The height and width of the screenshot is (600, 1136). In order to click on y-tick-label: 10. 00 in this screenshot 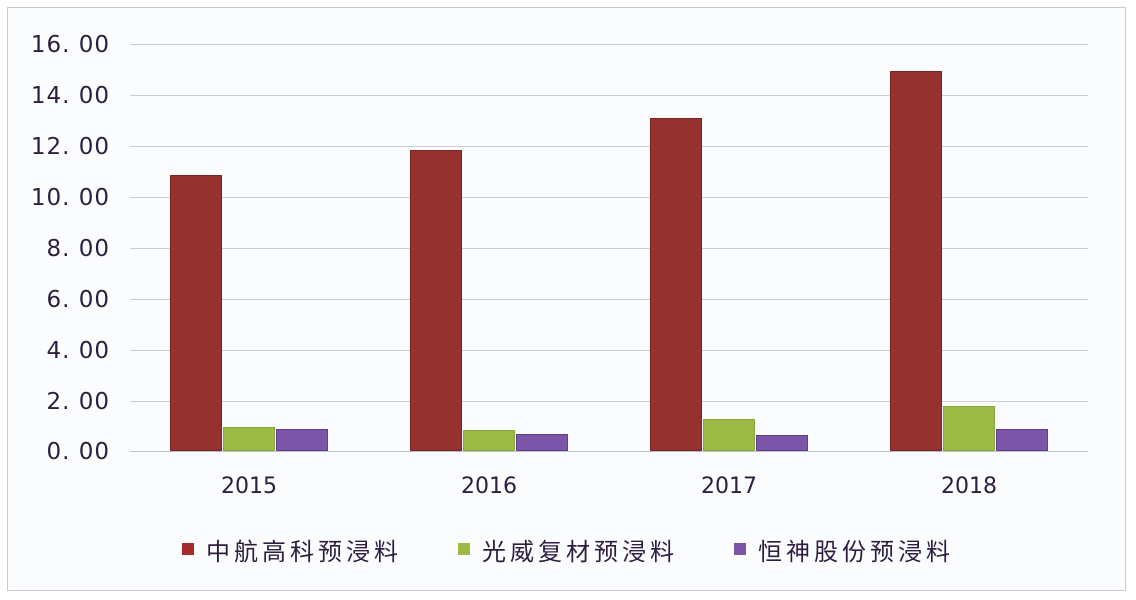, I will do `click(70, 198)`.